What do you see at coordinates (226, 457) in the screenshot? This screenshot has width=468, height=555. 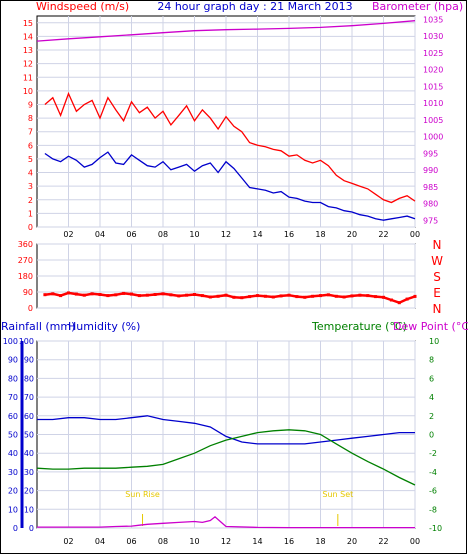 I see `temperature-line` at bounding box center [226, 457].